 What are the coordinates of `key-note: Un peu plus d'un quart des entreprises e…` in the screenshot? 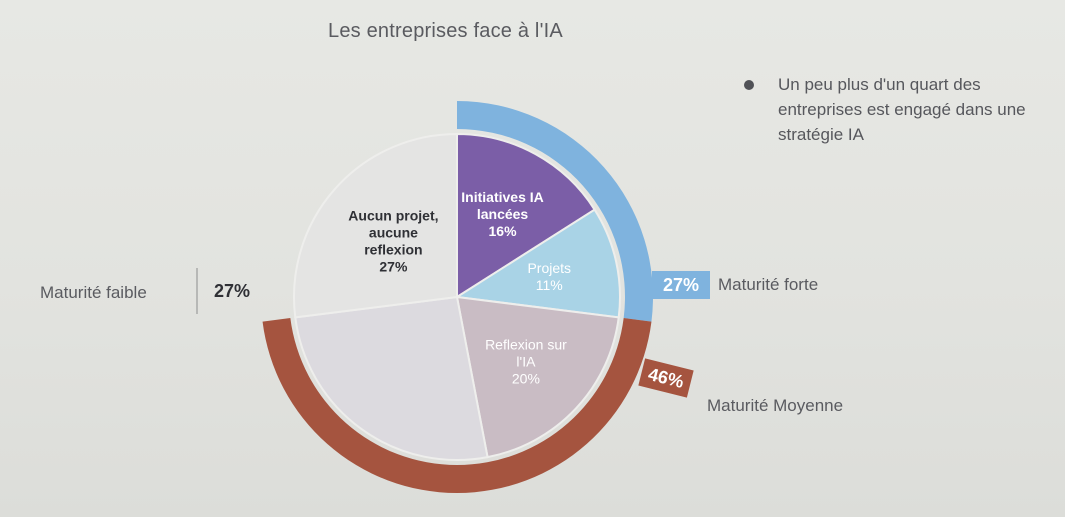 It's located at (903, 109).